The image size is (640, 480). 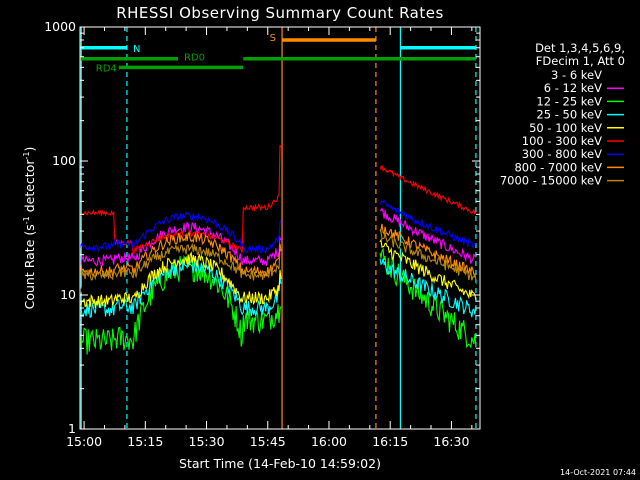 I want to click on series-line-12-25-kev-a, so click(x=180, y=304).